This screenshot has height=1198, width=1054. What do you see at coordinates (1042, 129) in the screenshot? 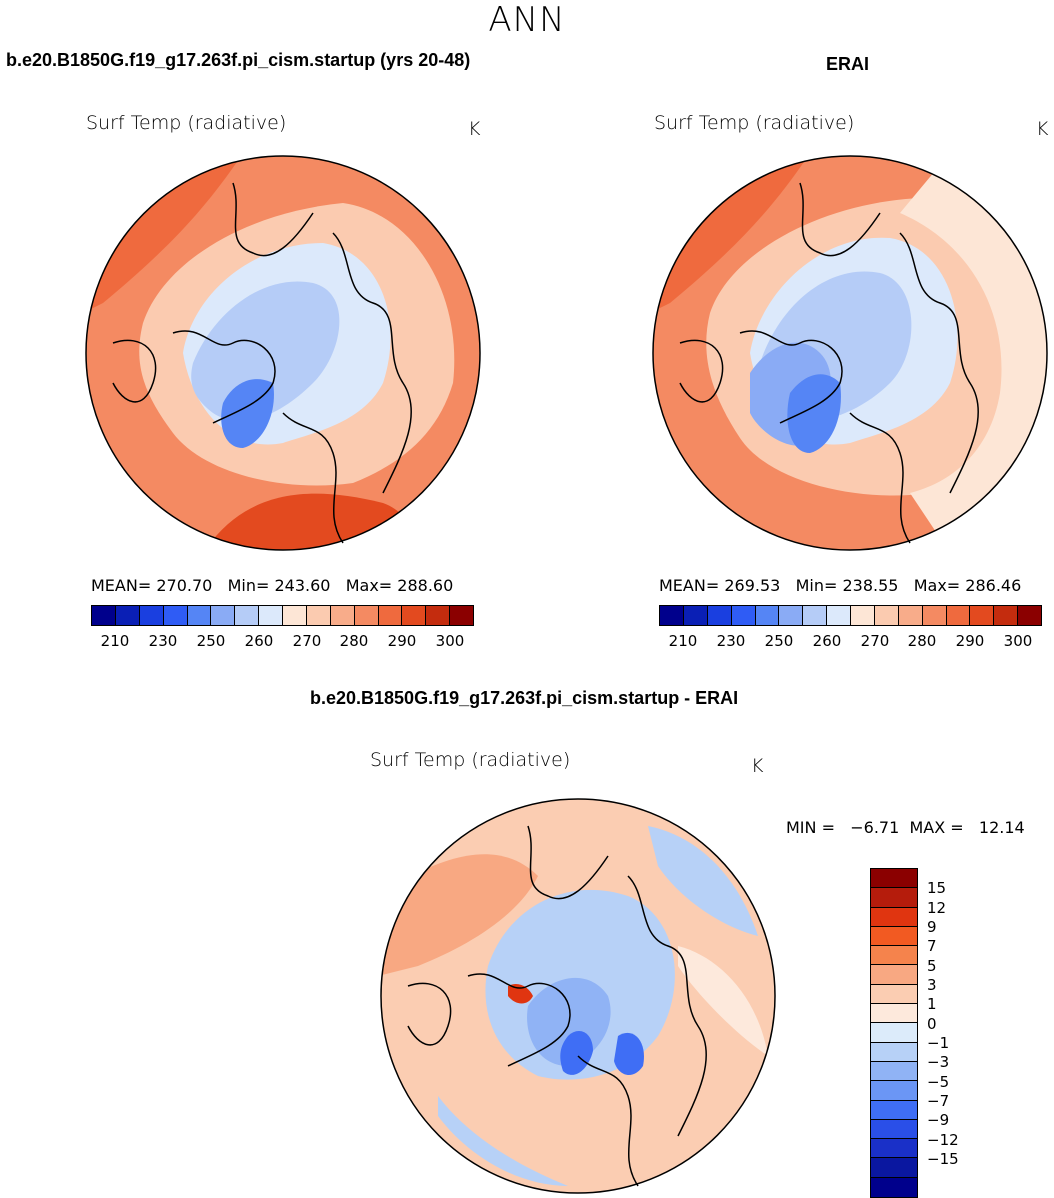
I see `panel2-units-label: K` at bounding box center [1042, 129].